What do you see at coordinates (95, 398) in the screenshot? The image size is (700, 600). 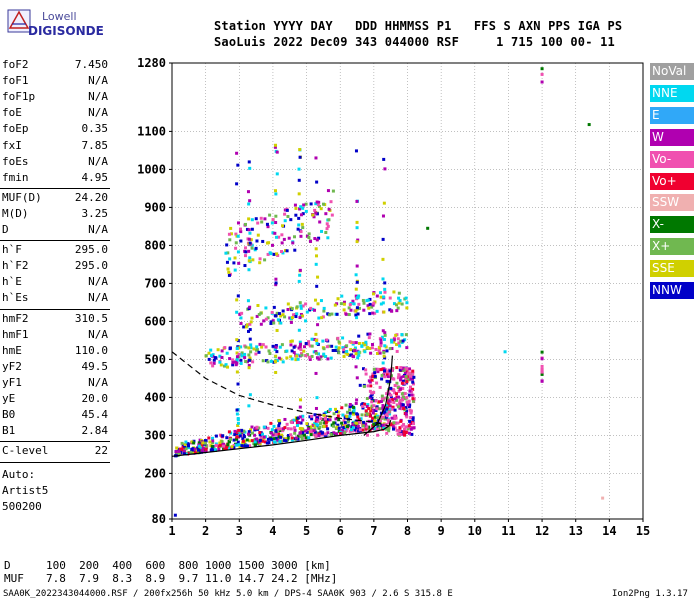 I see `param-value: 20.0` at bounding box center [95, 398].